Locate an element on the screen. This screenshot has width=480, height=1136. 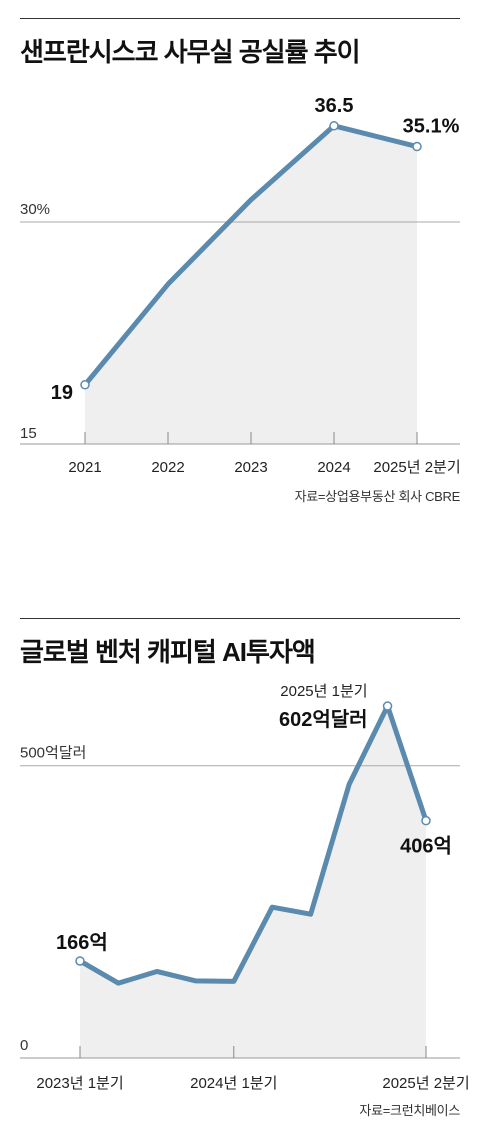
data-label: 166억 is located at coordinates (82, 942).